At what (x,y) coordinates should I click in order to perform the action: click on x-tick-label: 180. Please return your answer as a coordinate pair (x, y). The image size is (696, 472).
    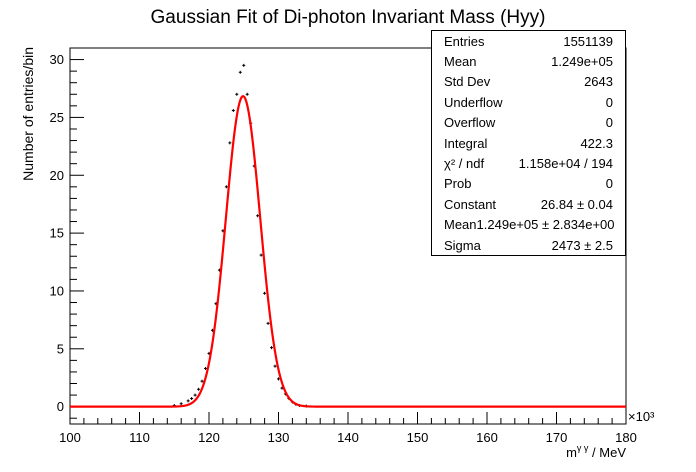
    Looking at the image, I should click on (626, 437).